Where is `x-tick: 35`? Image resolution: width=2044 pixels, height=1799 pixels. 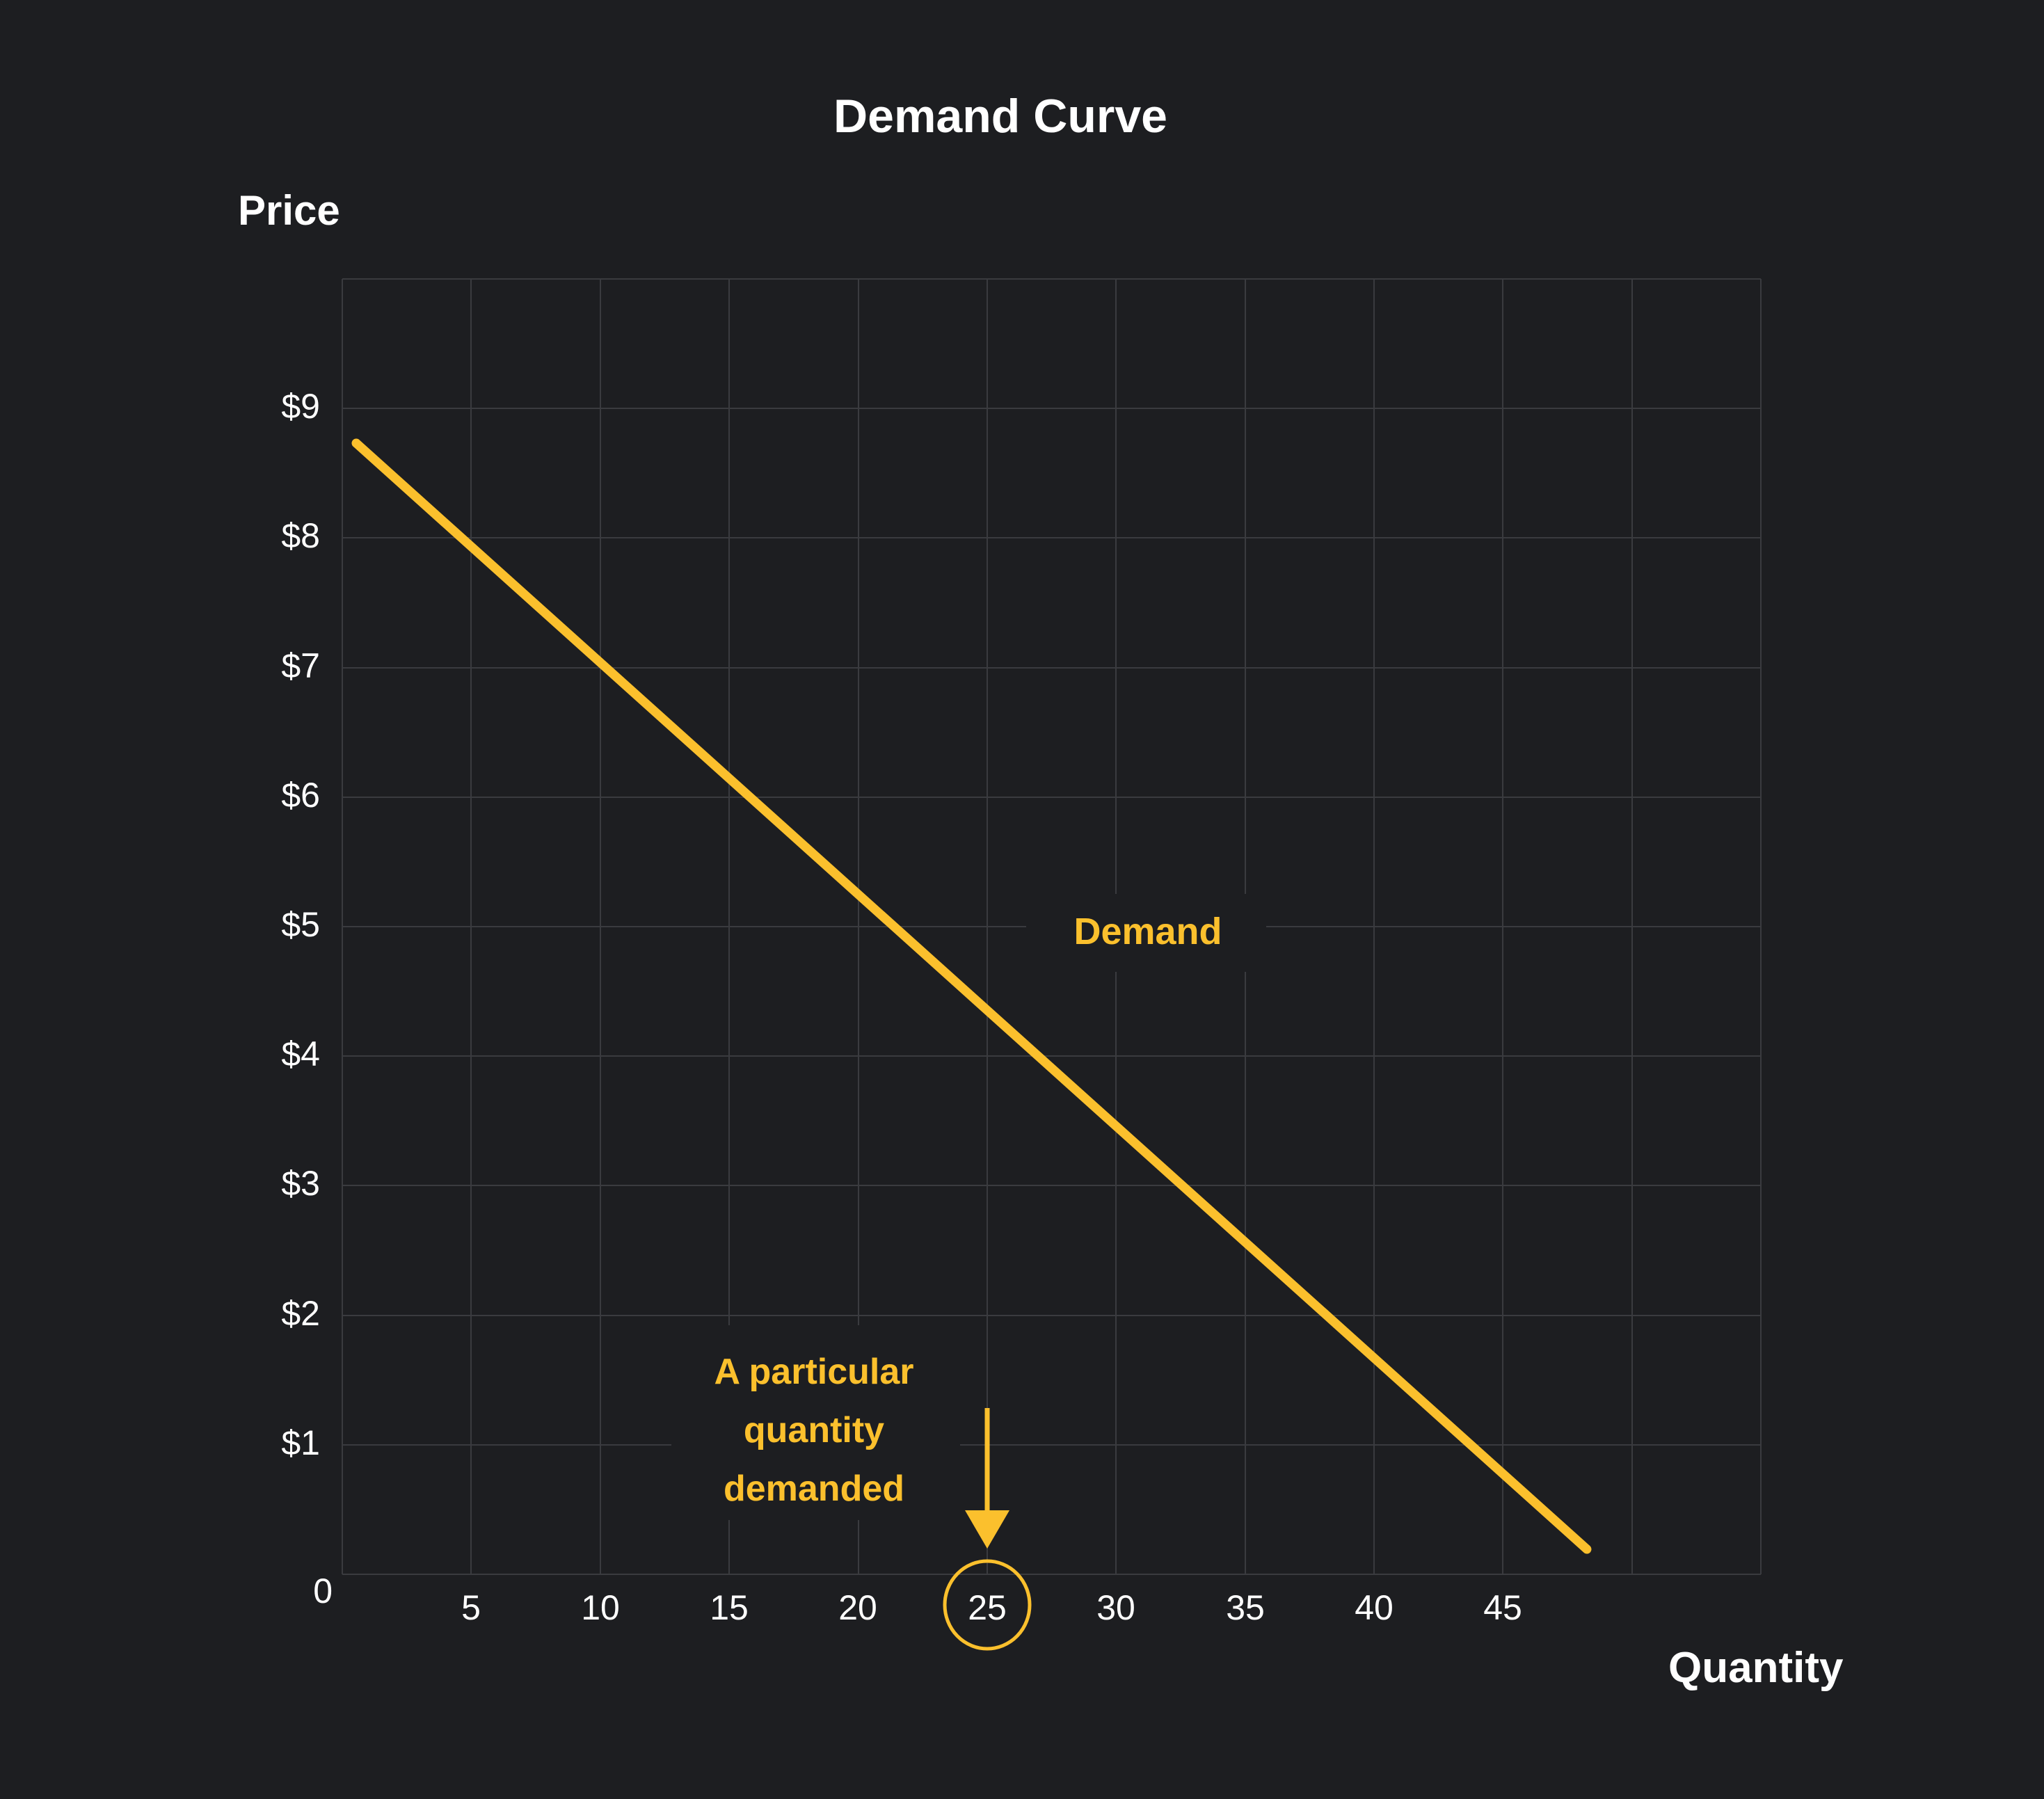 x-tick: 35 is located at coordinates (1245, 1607).